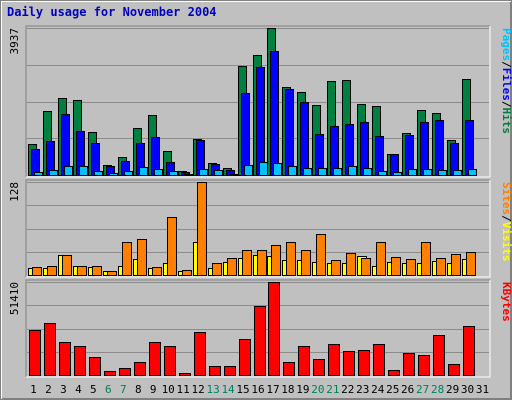 This screenshot has height=400, width=512. What do you see at coordinates (198, 389) in the screenshot?
I see `x-tick-label-day-12: 12` at bounding box center [198, 389].